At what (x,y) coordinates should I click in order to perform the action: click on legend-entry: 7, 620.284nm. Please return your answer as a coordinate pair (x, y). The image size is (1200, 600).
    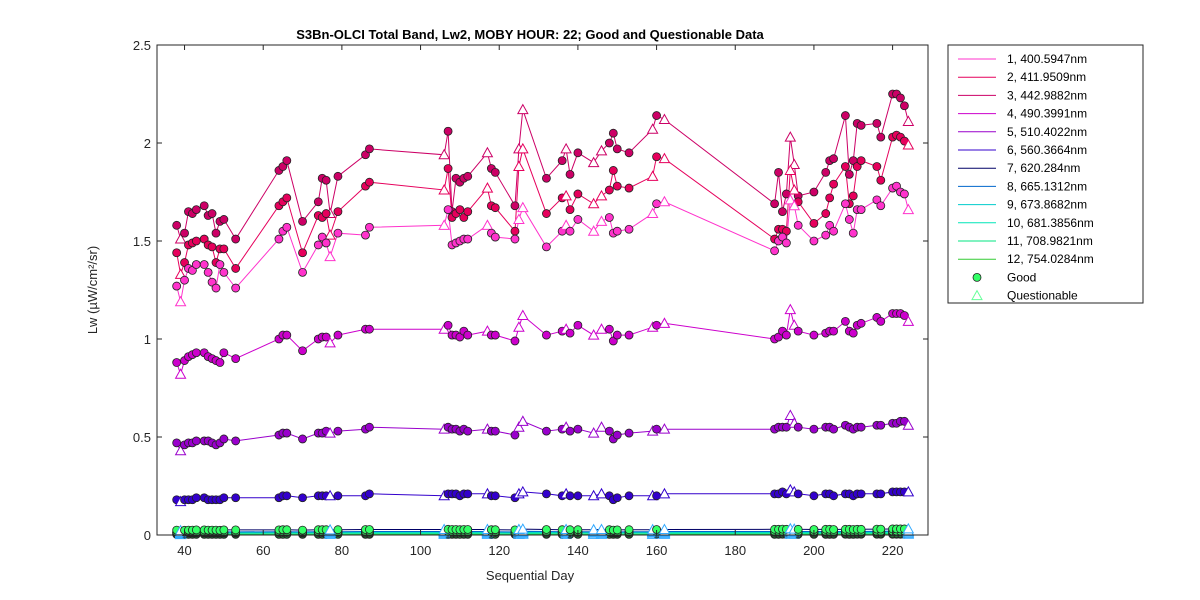
    Looking at the image, I should click on (1043, 168).